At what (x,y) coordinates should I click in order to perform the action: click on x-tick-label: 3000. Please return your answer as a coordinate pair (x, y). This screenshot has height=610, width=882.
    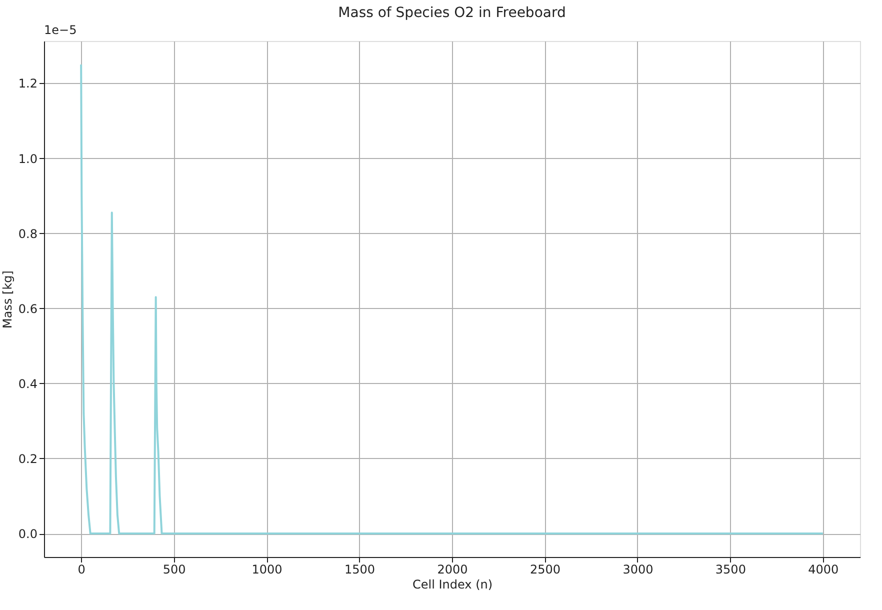
    Looking at the image, I should click on (638, 569).